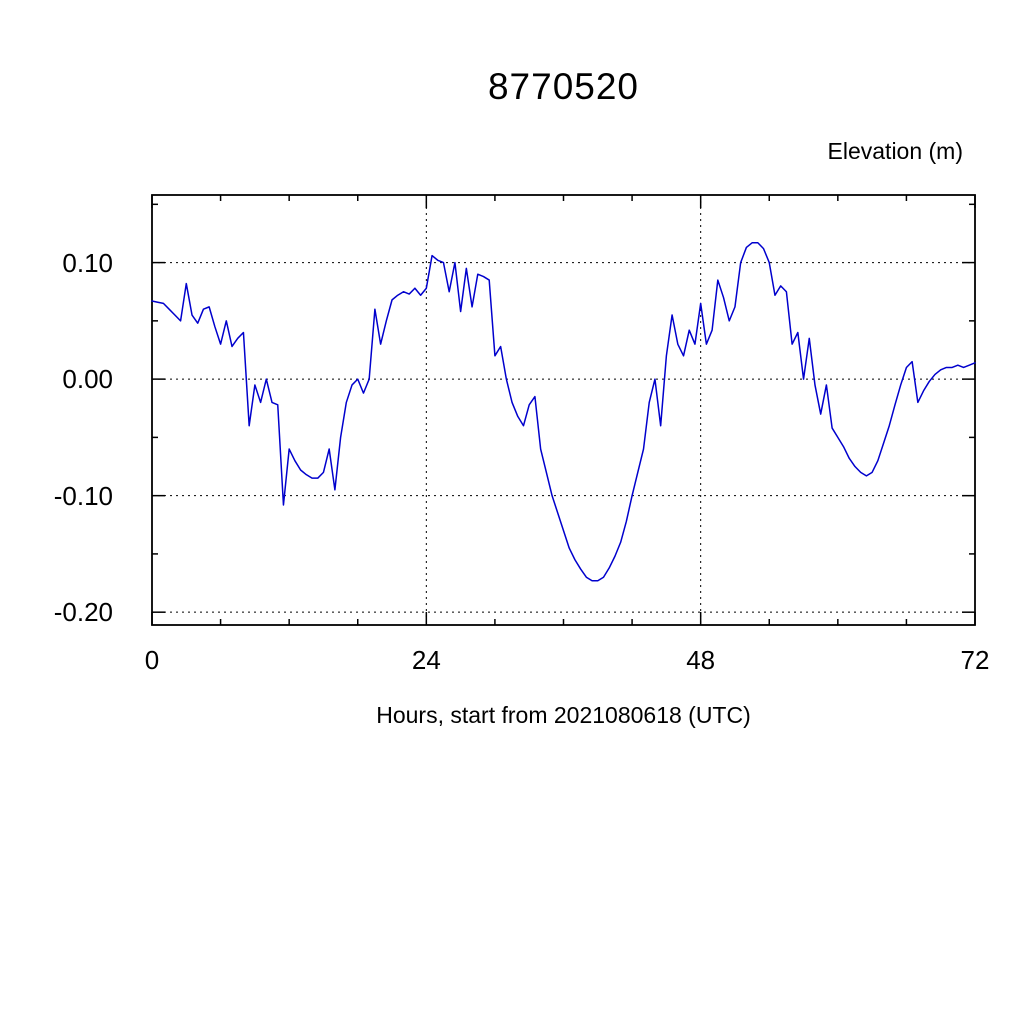 The height and width of the screenshot is (1024, 1024). I want to click on y-tick-label: 0.10, so click(87, 262).